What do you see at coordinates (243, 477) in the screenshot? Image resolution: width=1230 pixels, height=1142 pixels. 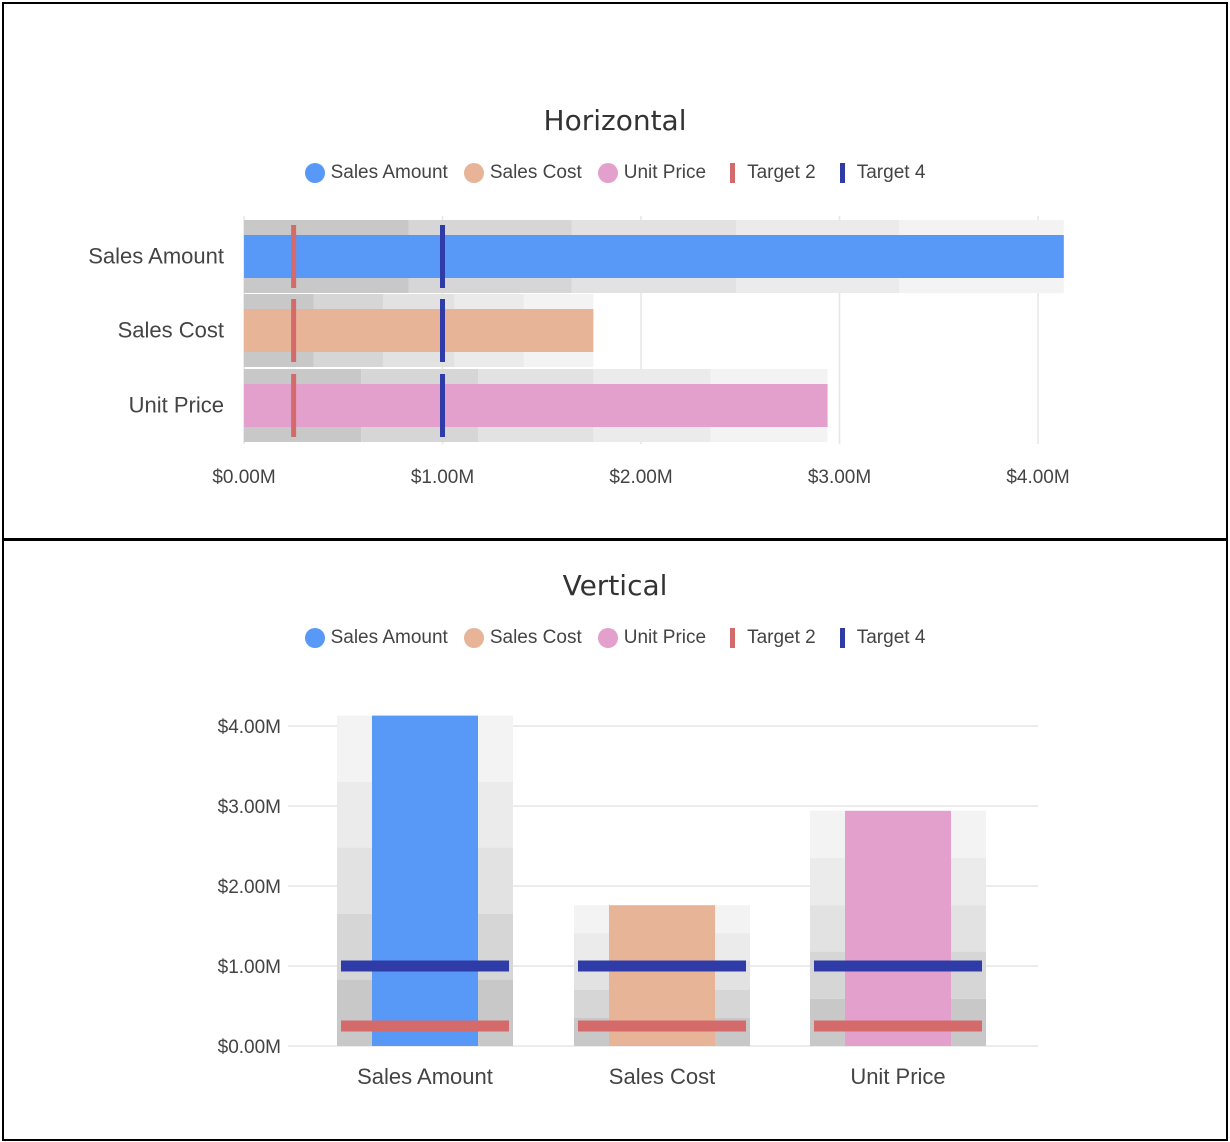 I see `x-tick-label: $0.00M` at bounding box center [243, 477].